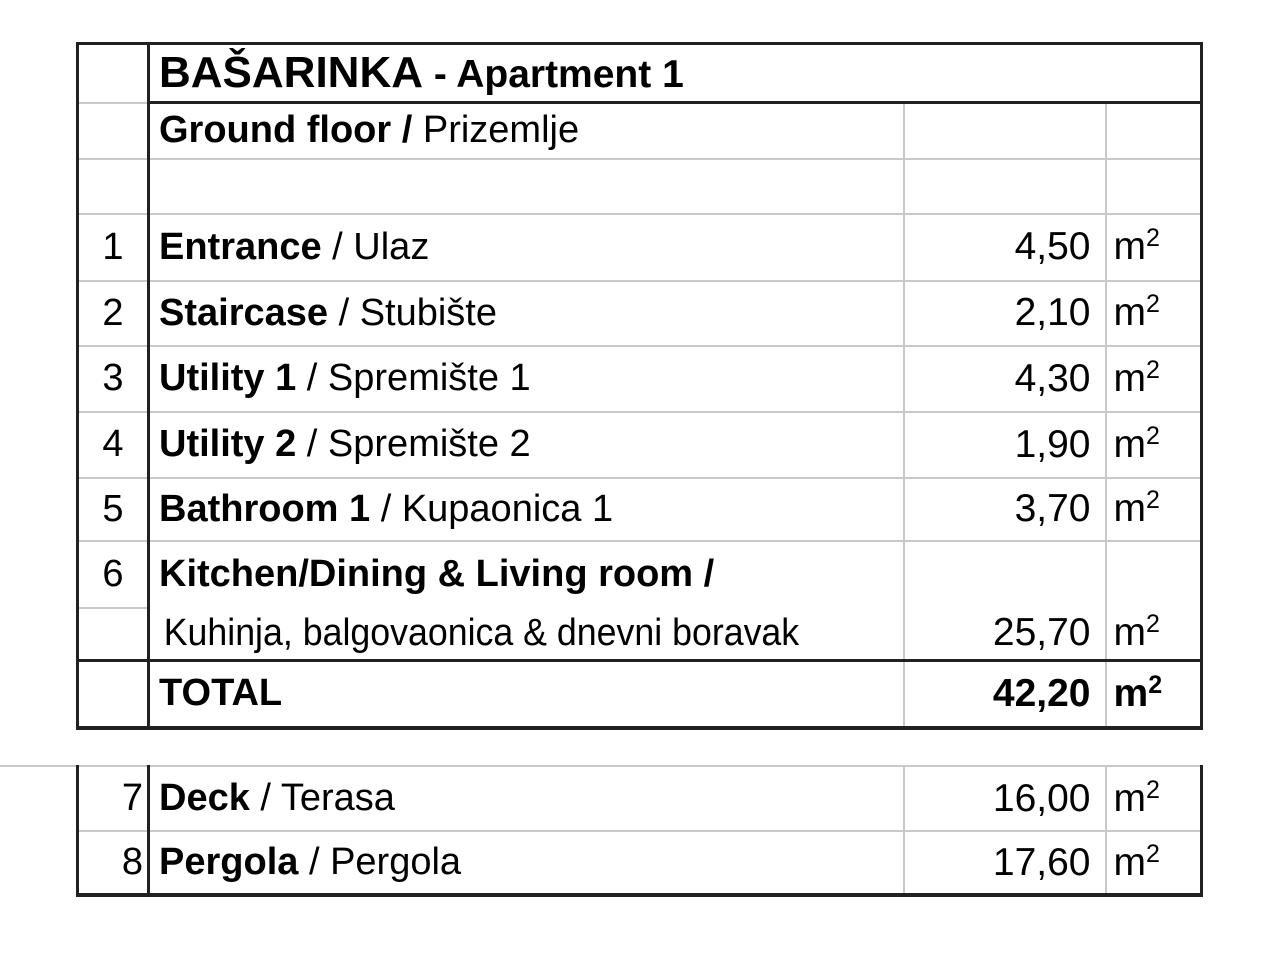 This screenshot has width=1284, height=975. I want to click on room-name-cell: Utility 1 / Spremište 1, so click(526, 378).